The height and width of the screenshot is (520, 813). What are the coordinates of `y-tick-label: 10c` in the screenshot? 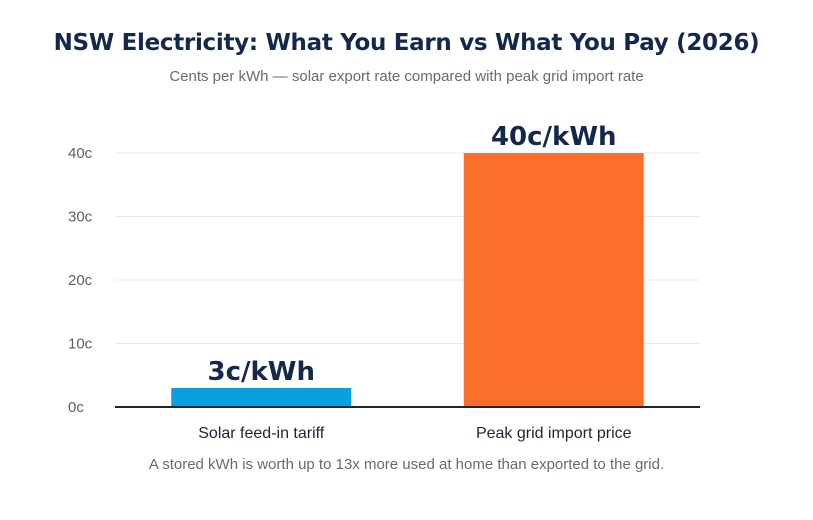 It's located at (80, 344).